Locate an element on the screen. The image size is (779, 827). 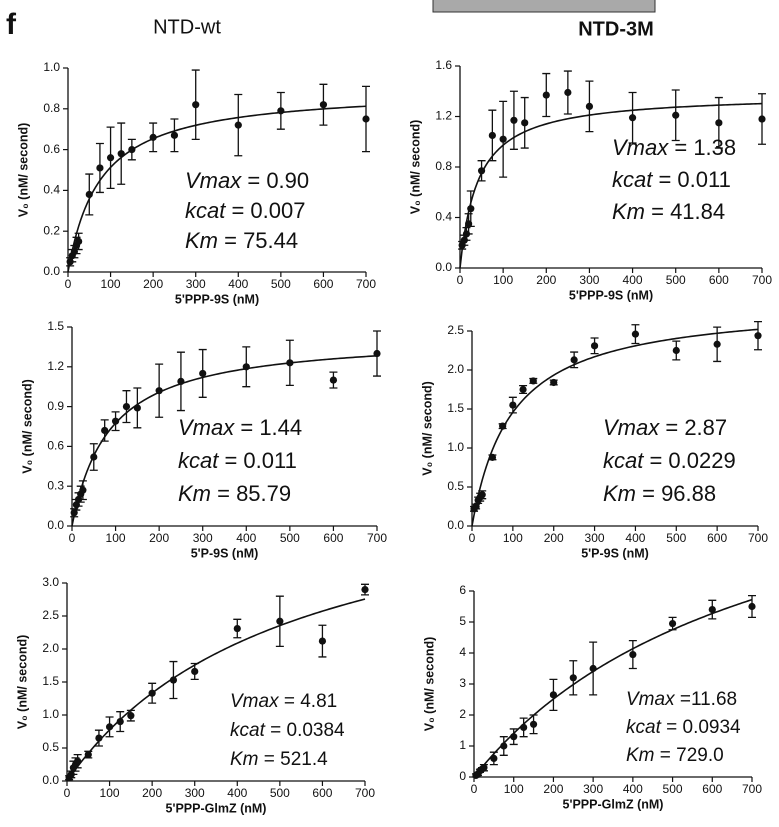
y-tick-label: 0.2 is located at coordinates (51, 230).